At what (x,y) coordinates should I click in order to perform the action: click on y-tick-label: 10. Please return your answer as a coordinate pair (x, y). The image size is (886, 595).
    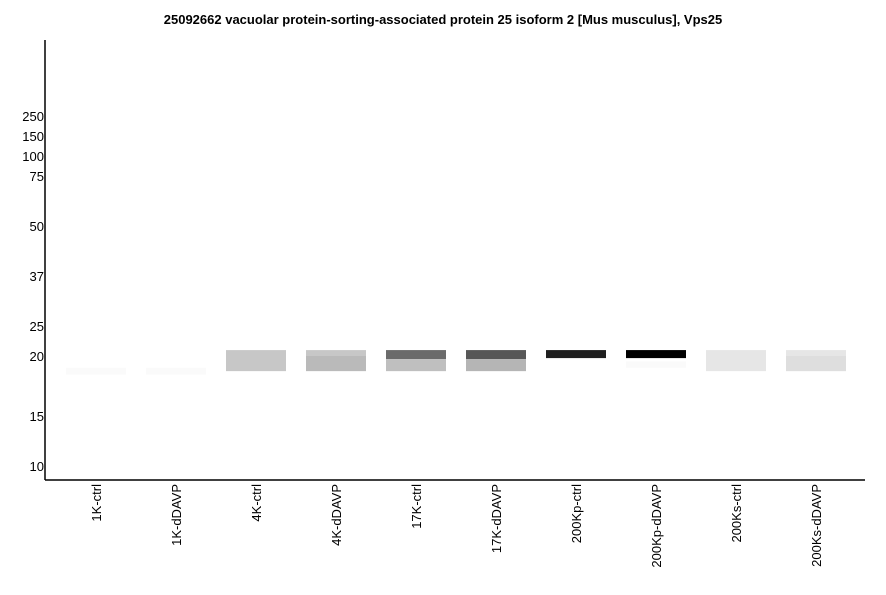
    Looking at the image, I should click on (37, 466).